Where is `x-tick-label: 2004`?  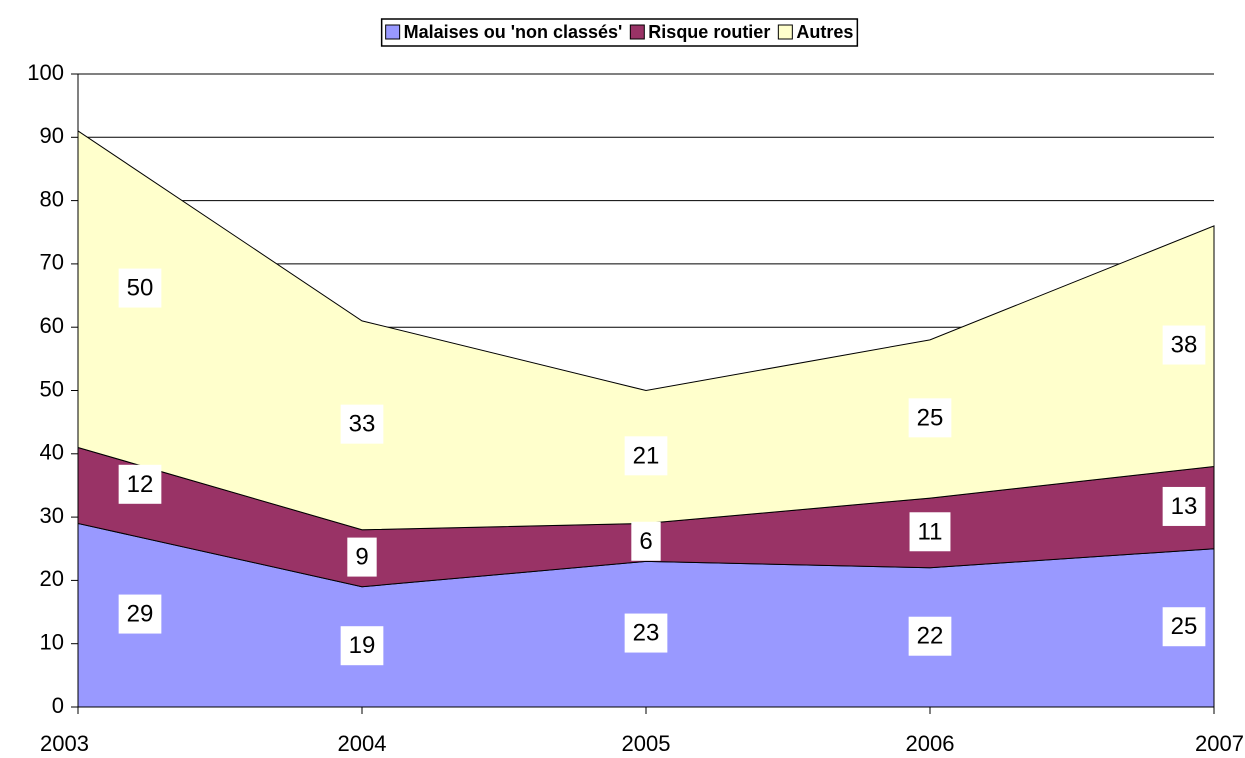 x-tick-label: 2004 is located at coordinates (362, 743).